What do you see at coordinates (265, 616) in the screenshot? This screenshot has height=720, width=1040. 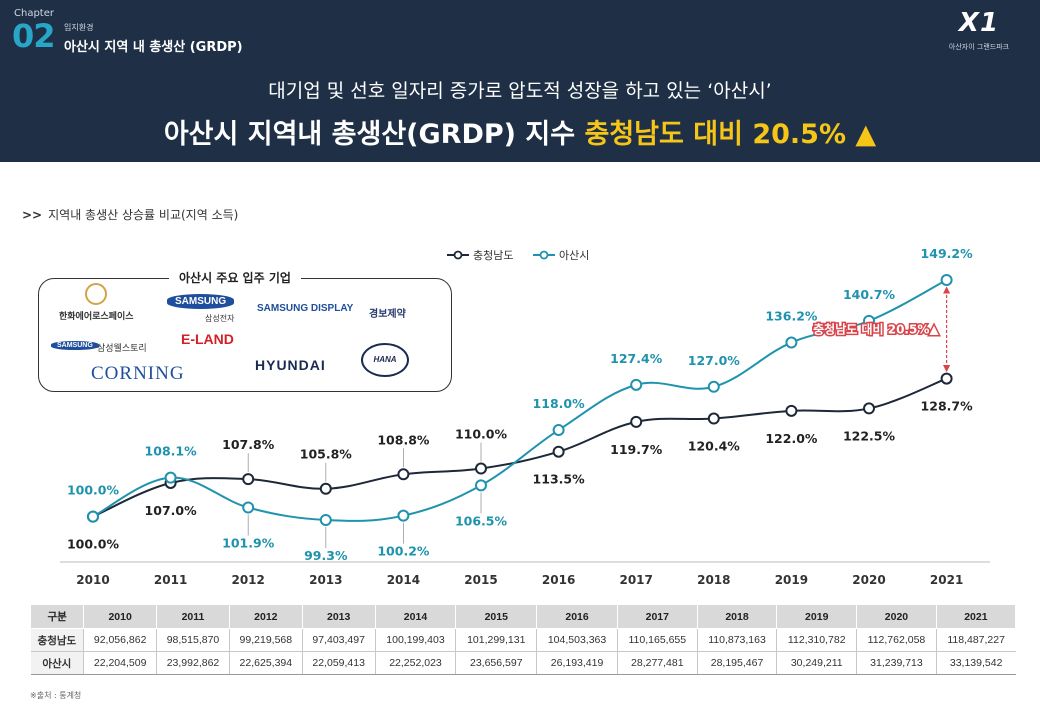 I see `table-header: 2012` at bounding box center [265, 616].